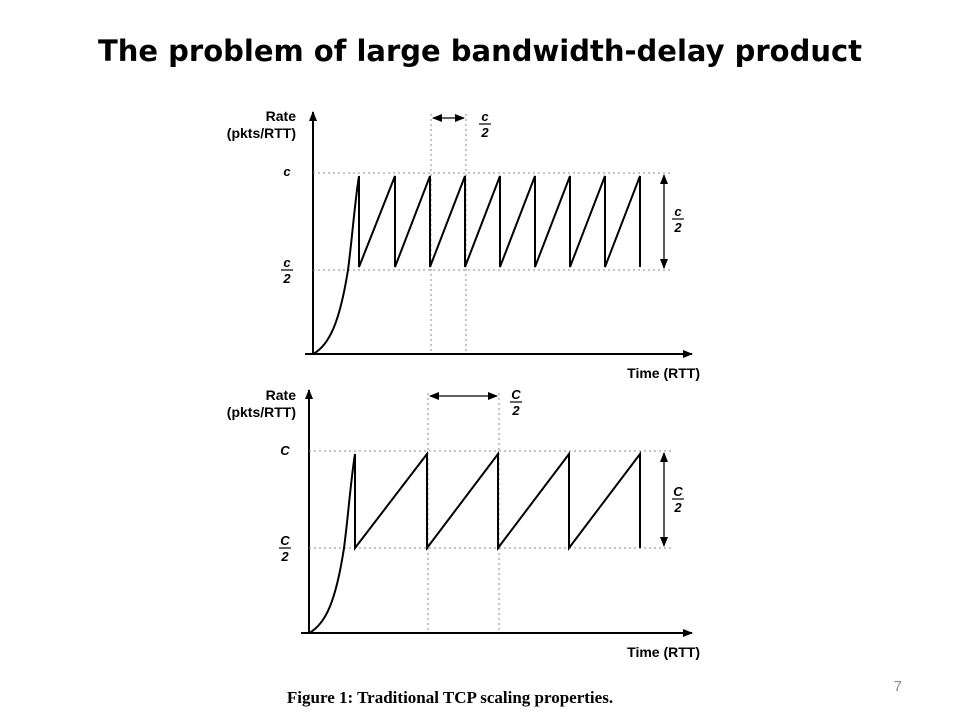  Describe the element at coordinates (663, 373) in the screenshot. I see `top-x-label: Time (RTT)` at that location.